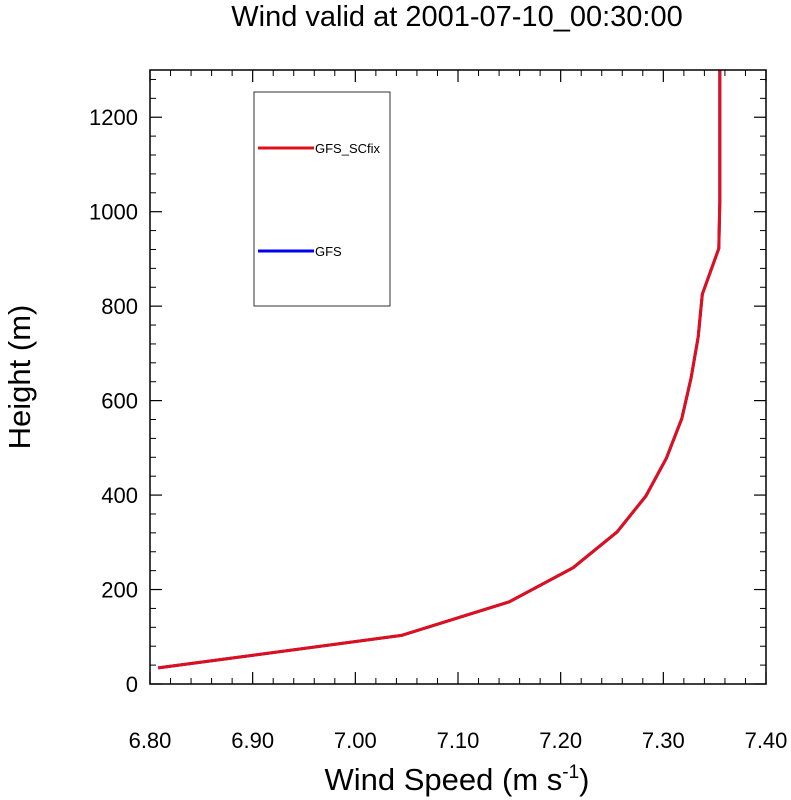 The width and height of the screenshot is (791, 800). What do you see at coordinates (113, 212) in the screenshot?
I see `y-tick-label: 1000` at bounding box center [113, 212].